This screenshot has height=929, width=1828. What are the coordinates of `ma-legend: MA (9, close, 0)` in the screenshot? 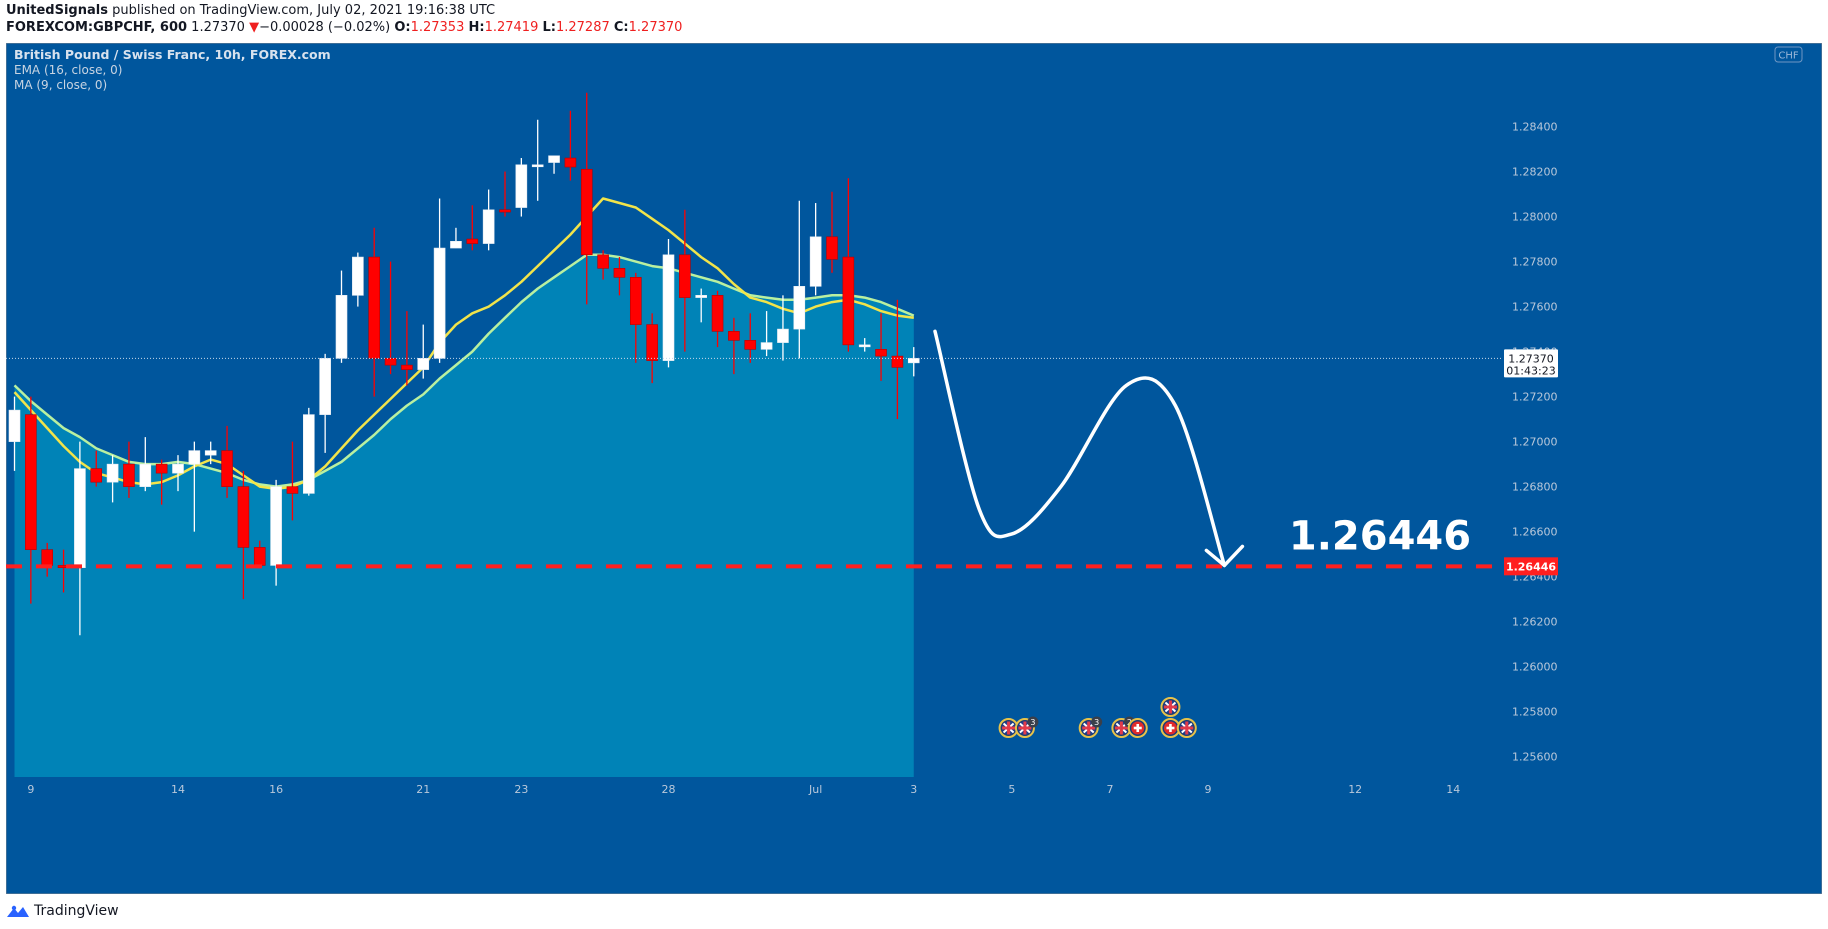 It's located at (60, 85).